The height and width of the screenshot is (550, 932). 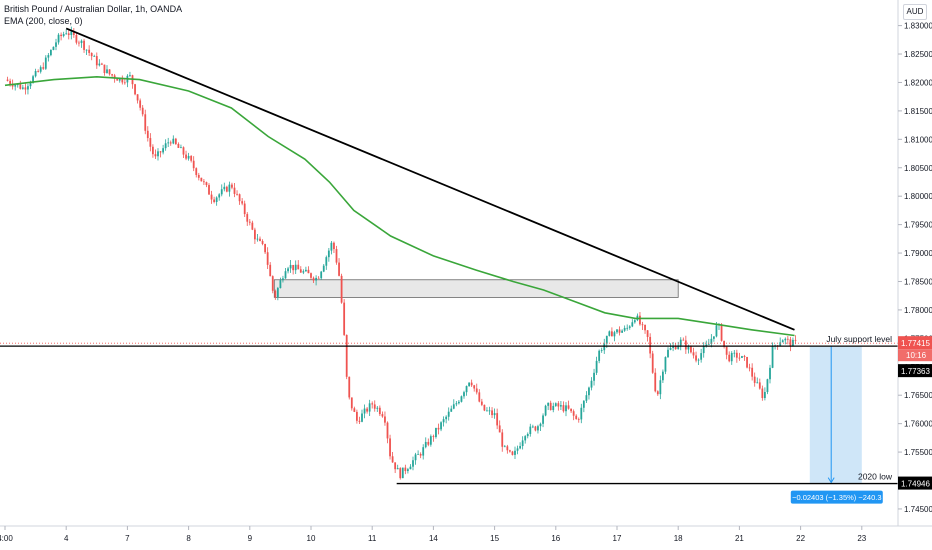 I want to click on support-price-value: 1.77363, so click(x=915, y=371).